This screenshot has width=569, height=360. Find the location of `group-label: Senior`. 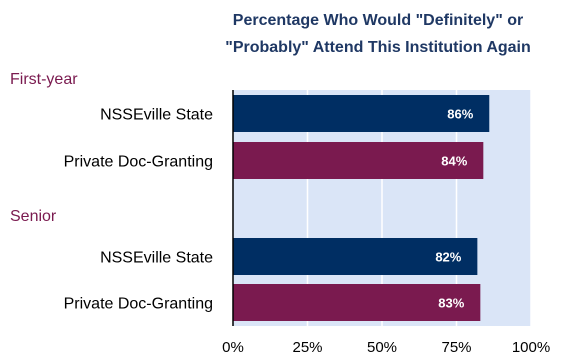

group-label: Senior is located at coordinates (33, 216).